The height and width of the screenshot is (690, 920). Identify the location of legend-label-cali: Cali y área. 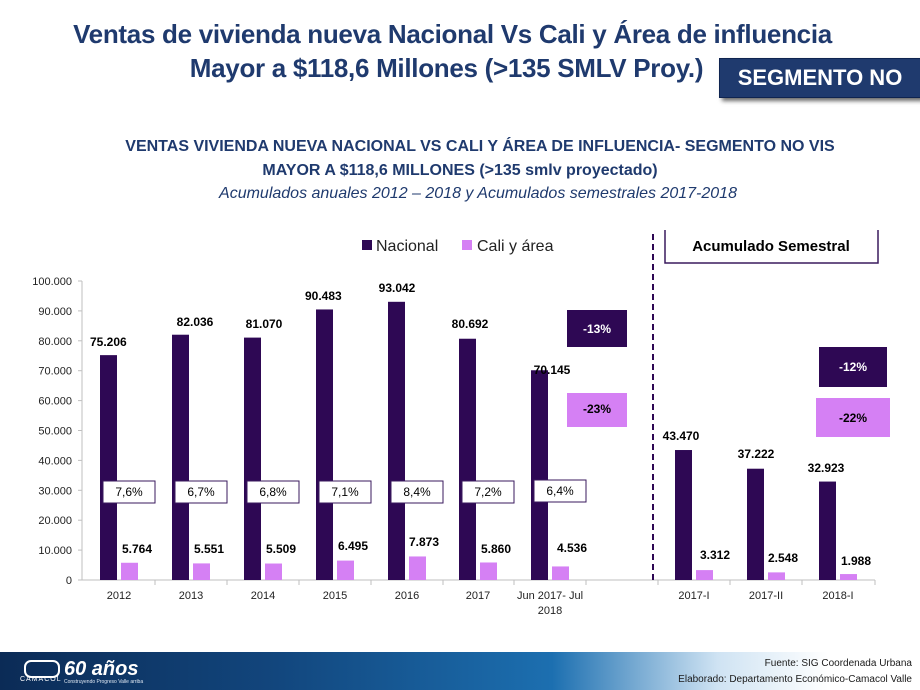
(515, 246).